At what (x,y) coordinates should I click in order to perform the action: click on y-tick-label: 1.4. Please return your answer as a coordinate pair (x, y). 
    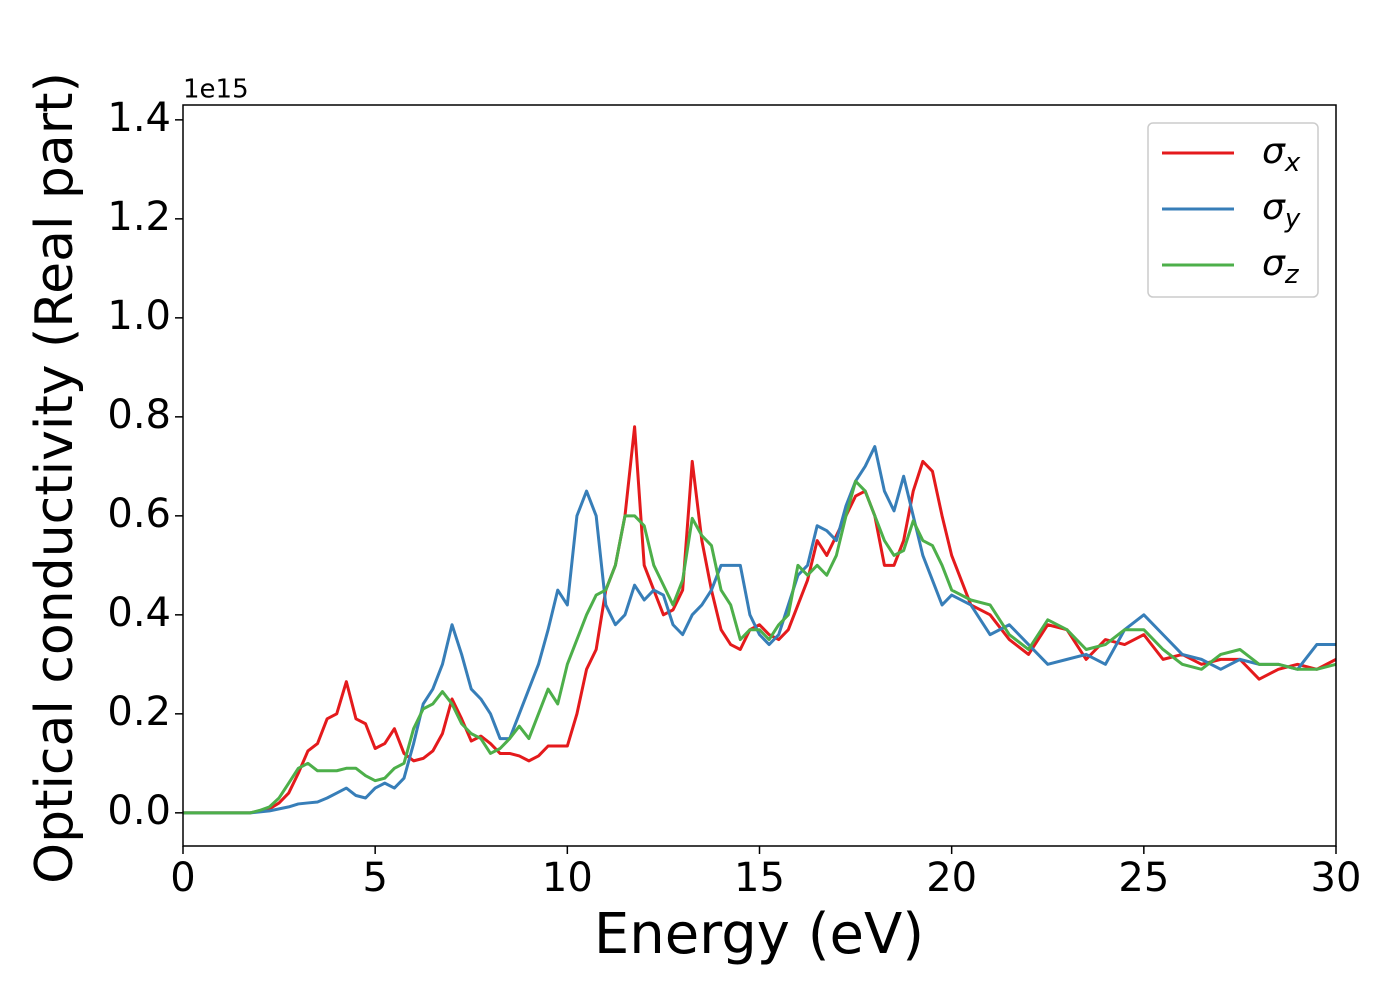
    Looking at the image, I should click on (139, 118).